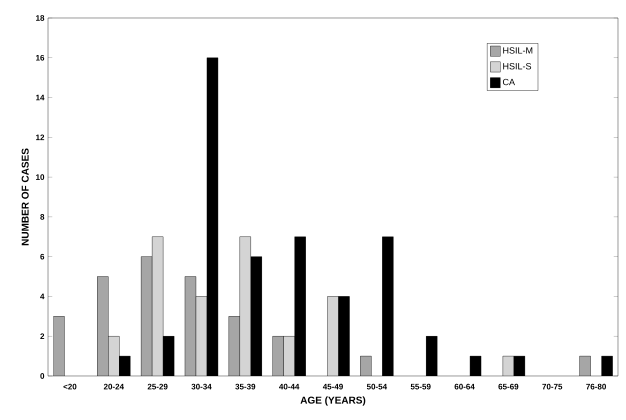  What do you see at coordinates (201, 387) in the screenshot?
I see `x-tick-label: 30-34` at bounding box center [201, 387].